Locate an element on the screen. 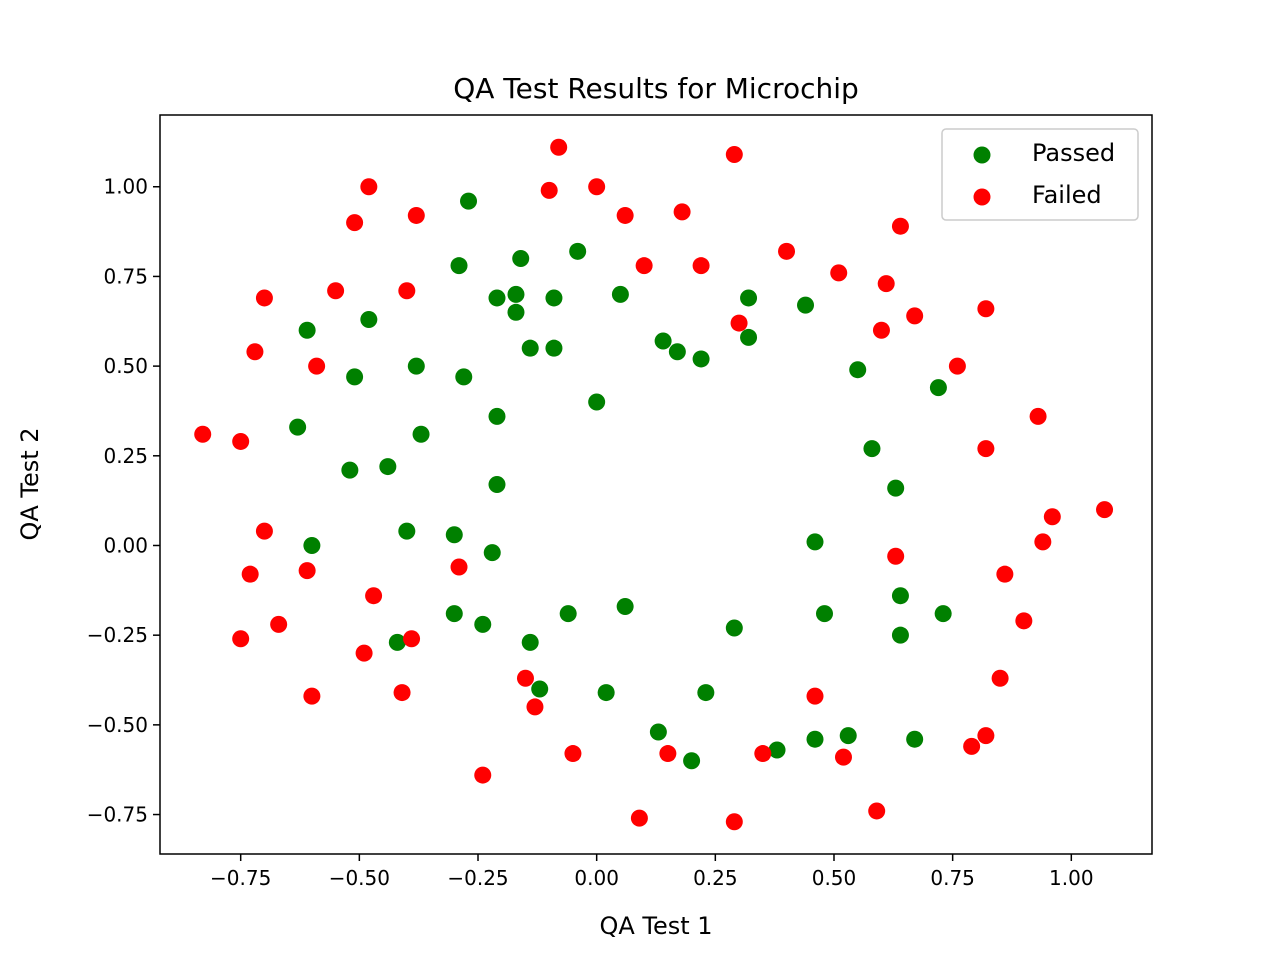  y-tick-label: 0.25 is located at coordinates (125, 456).